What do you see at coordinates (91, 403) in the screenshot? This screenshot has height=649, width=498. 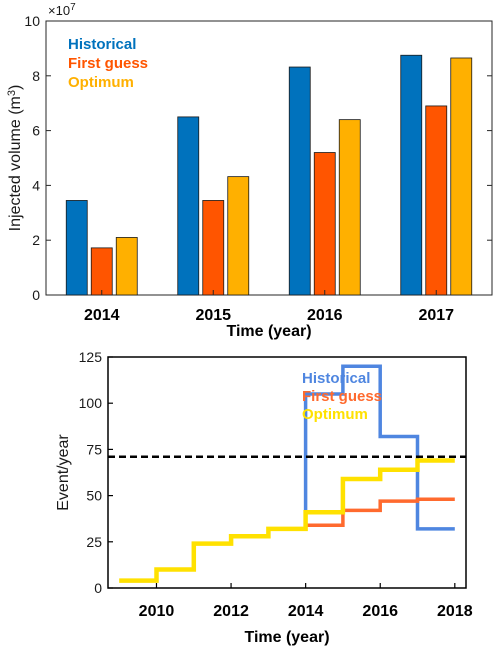 I see `y-tick-label: 100` at bounding box center [91, 403].